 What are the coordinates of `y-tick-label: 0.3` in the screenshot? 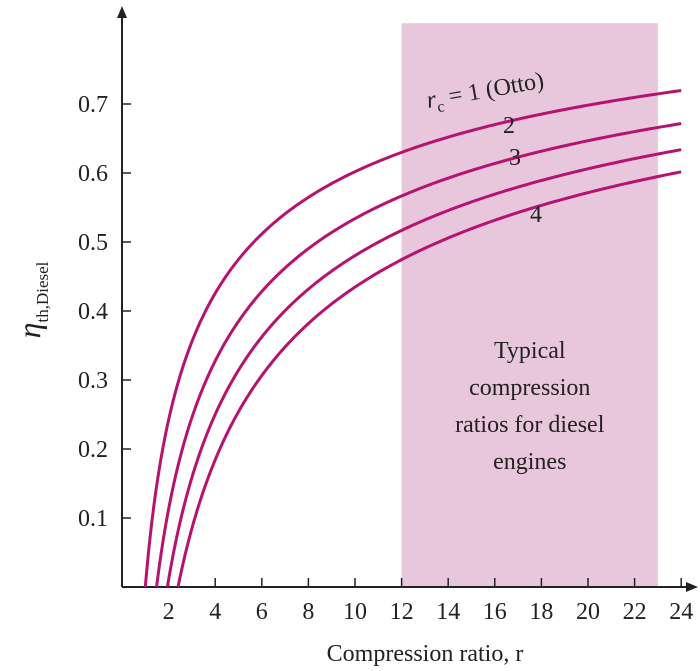 It's located at (93, 381).